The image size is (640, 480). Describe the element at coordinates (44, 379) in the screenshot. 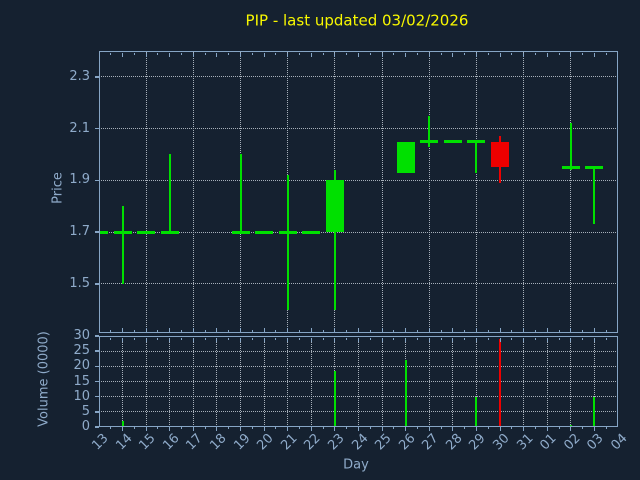

I see `volume-axis-title: Volume (0000)` at that location.